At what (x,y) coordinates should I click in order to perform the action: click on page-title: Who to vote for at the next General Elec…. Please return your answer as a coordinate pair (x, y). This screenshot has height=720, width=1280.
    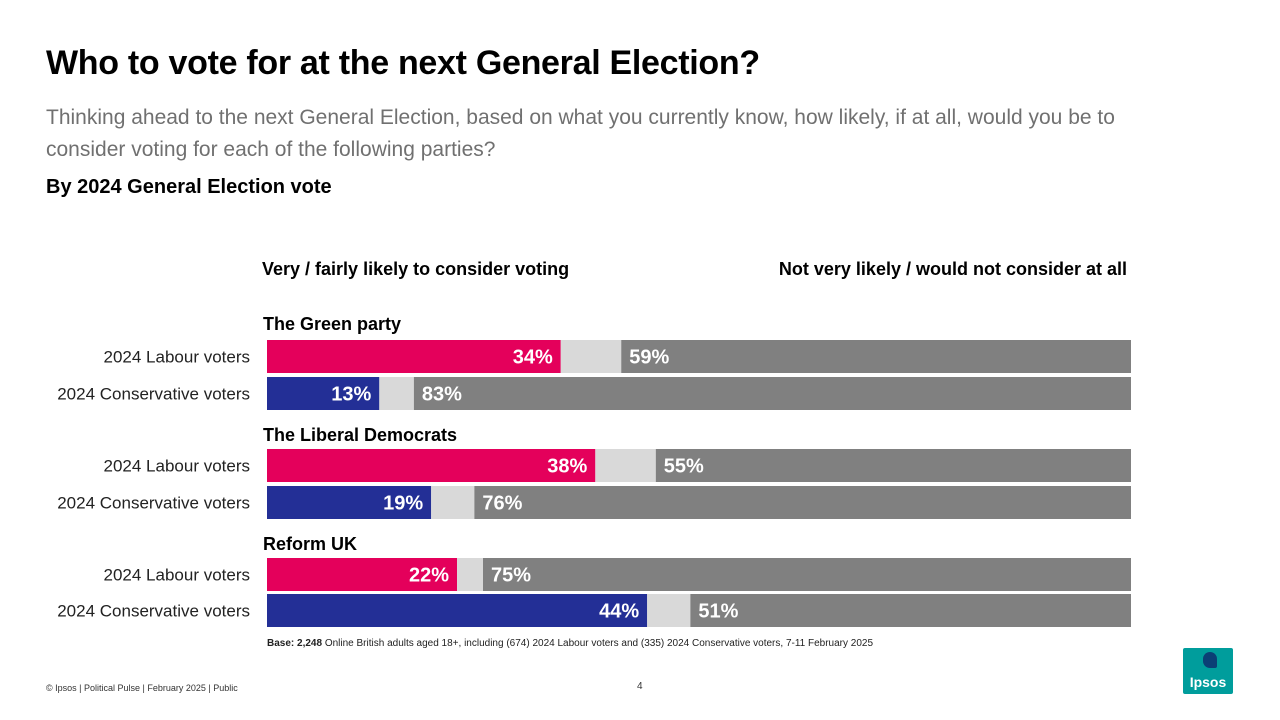
    Looking at the image, I should click on (403, 63).